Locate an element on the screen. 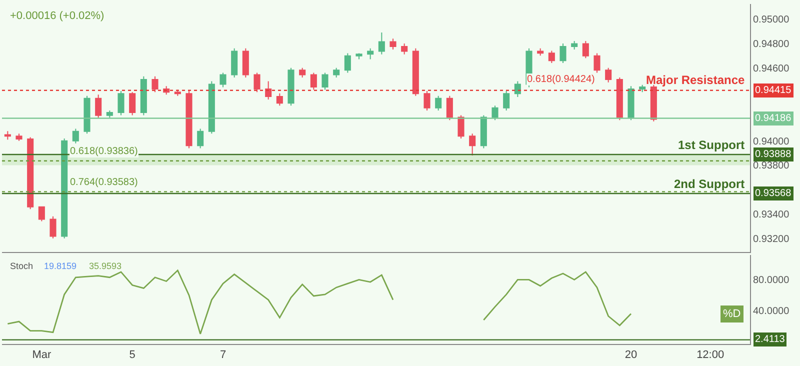 The height and width of the screenshot is (366, 800). y-tick-label: 0.95000 is located at coordinates (771, 20).